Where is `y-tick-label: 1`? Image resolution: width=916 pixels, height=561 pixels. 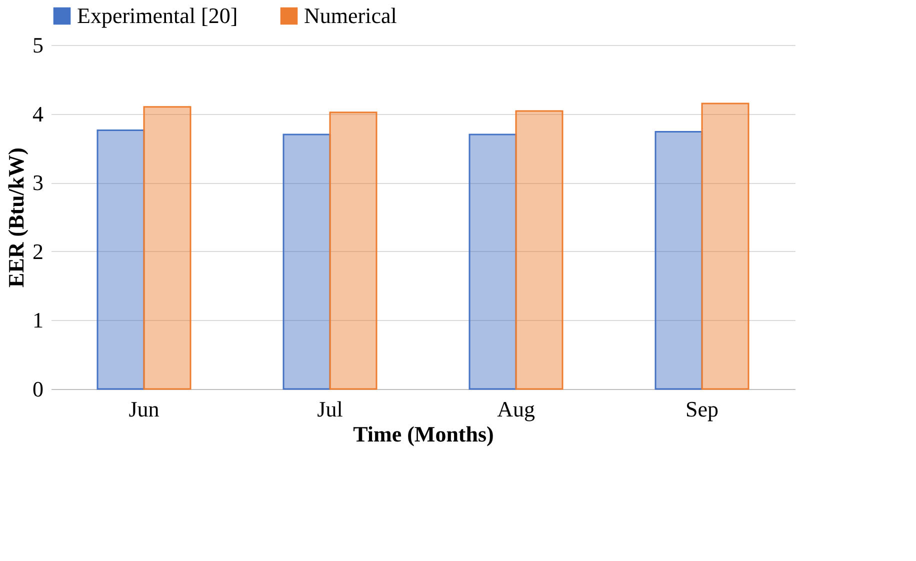
y-tick-label: 1 is located at coordinates (38, 320).